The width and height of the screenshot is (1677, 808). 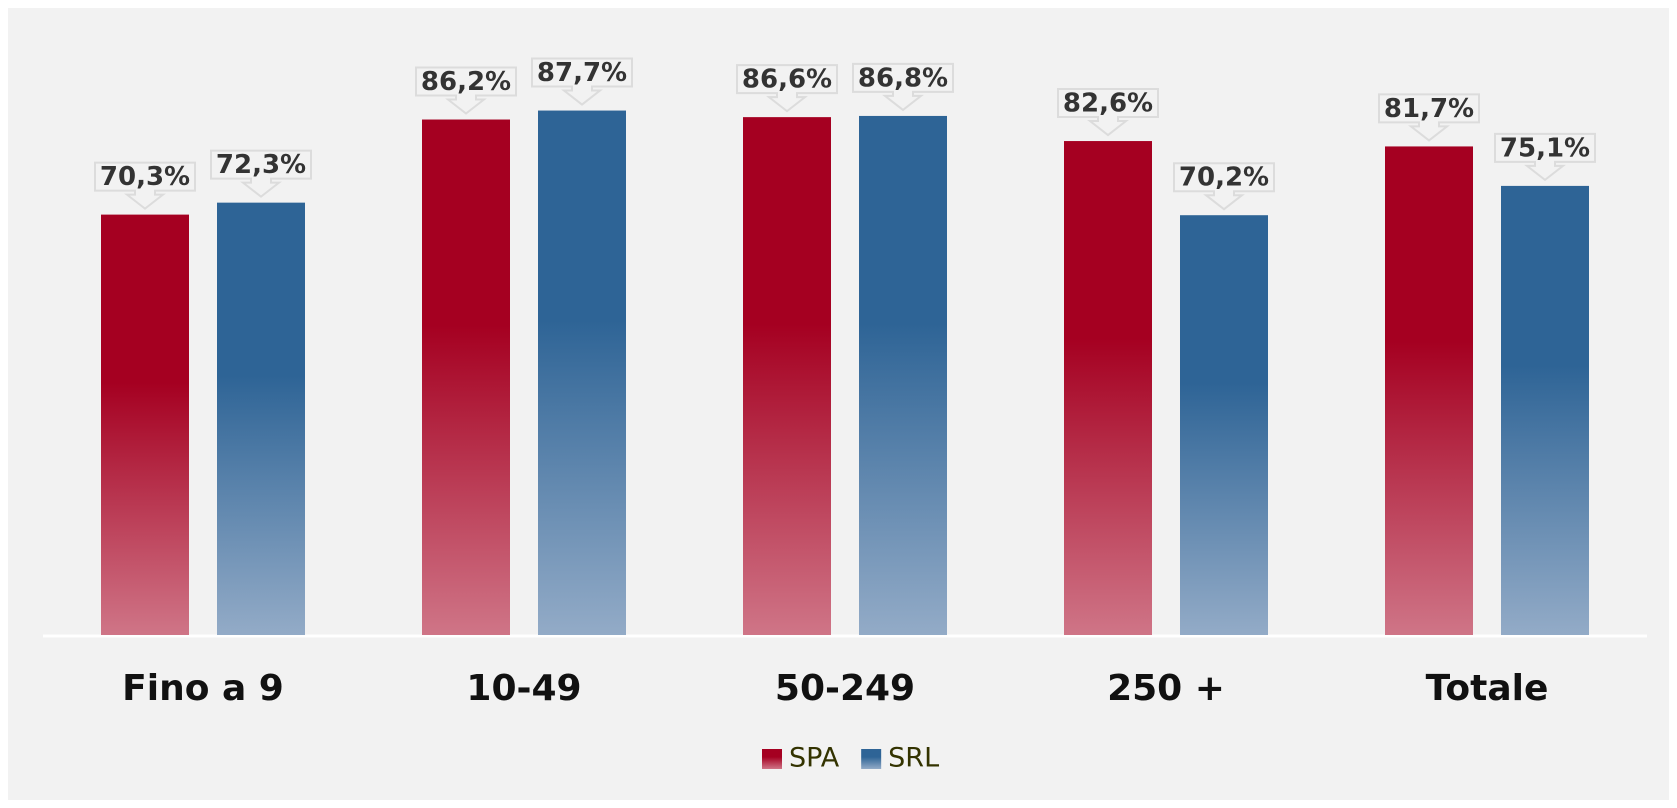 What do you see at coordinates (145, 177) in the screenshot?
I see `data-label: 70,3%` at bounding box center [145, 177].